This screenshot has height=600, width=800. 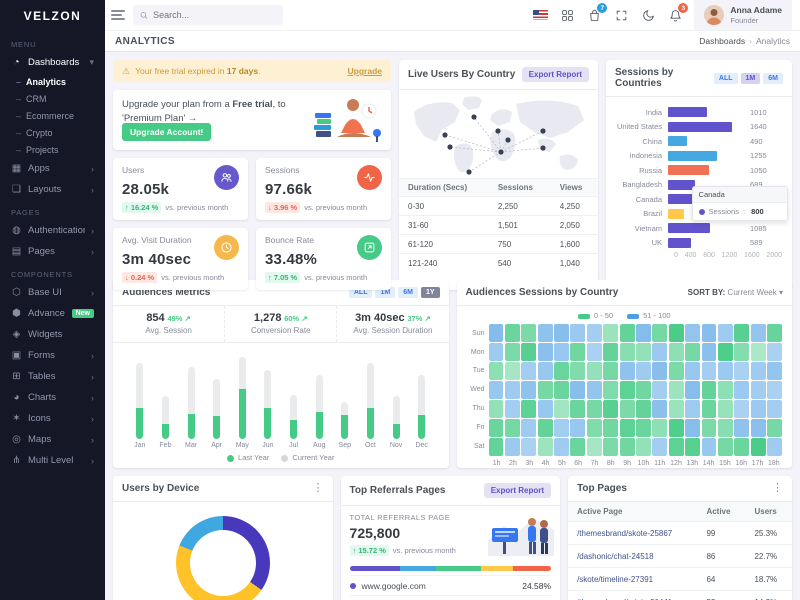 What do you see at coordinates (166, 396) in the screenshot?
I see `column-feb` at bounding box center [166, 396].